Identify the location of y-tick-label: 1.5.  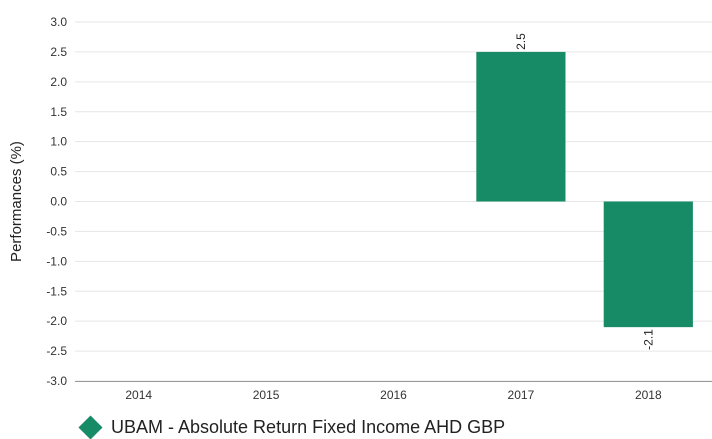
(58, 112).